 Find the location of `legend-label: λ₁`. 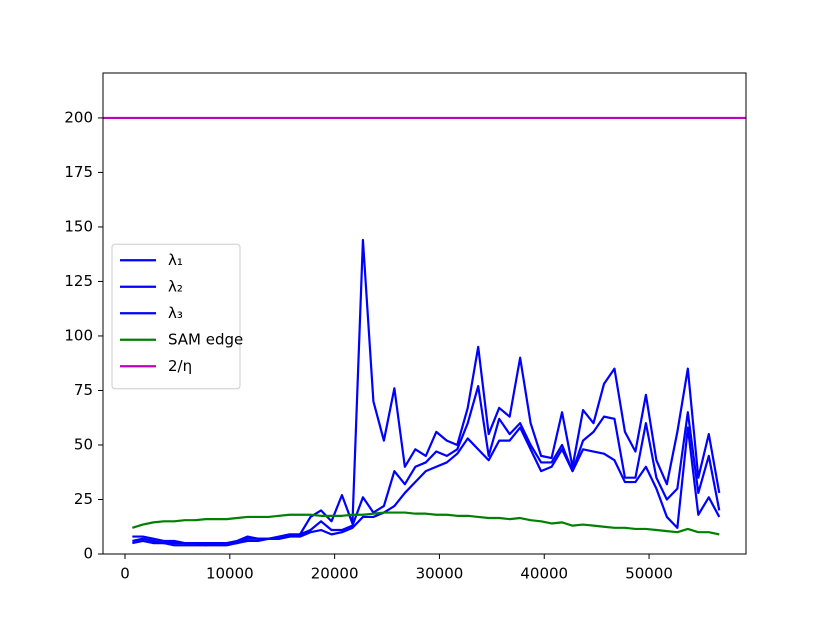

legend-label: λ₁ is located at coordinates (175, 260).